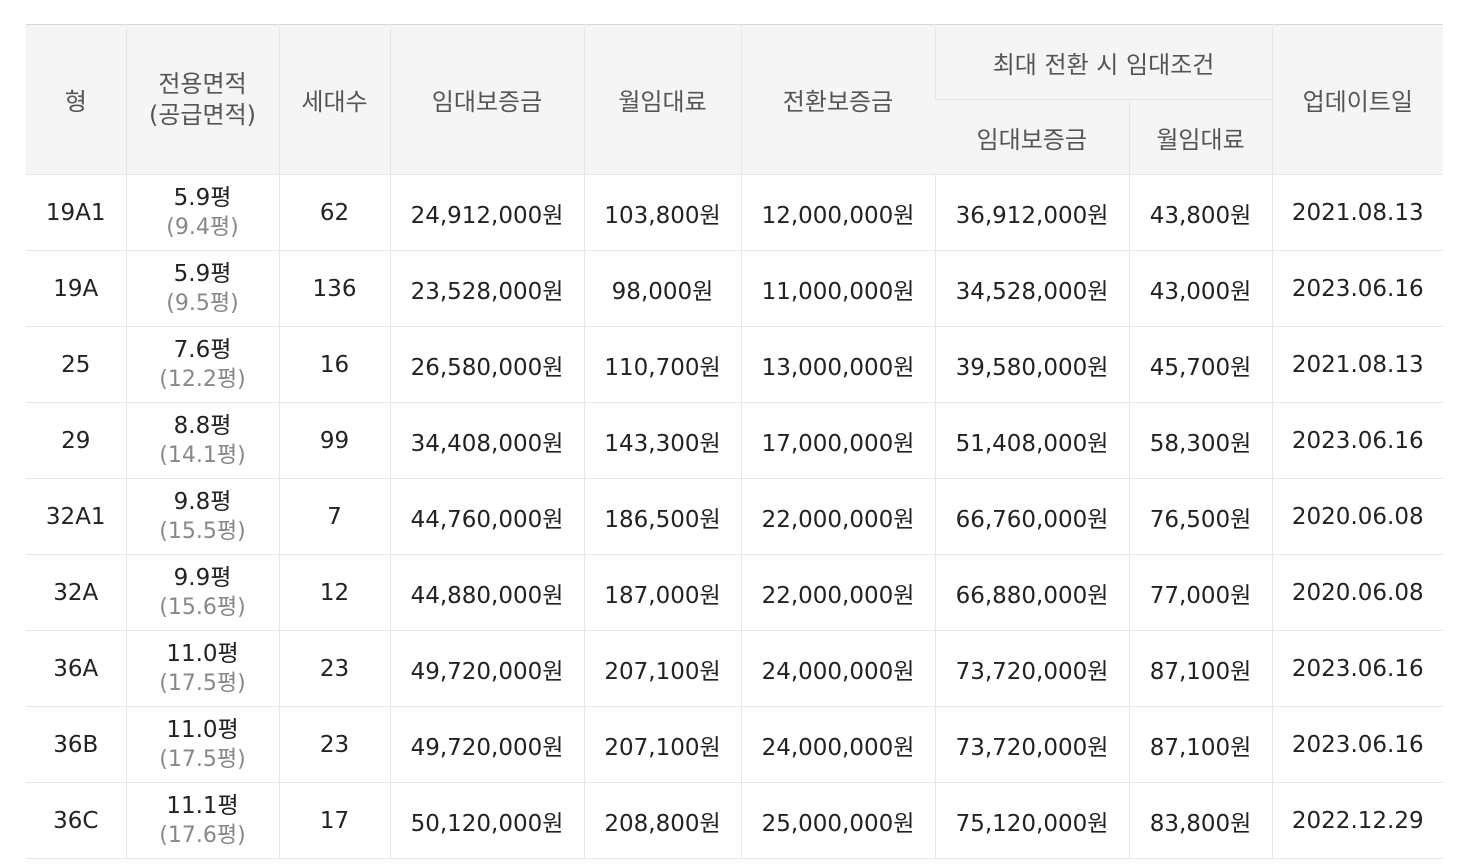  What do you see at coordinates (202, 820) in the screenshot?
I see `cell-area: 11.1평 (17.6평)` at bounding box center [202, 820].